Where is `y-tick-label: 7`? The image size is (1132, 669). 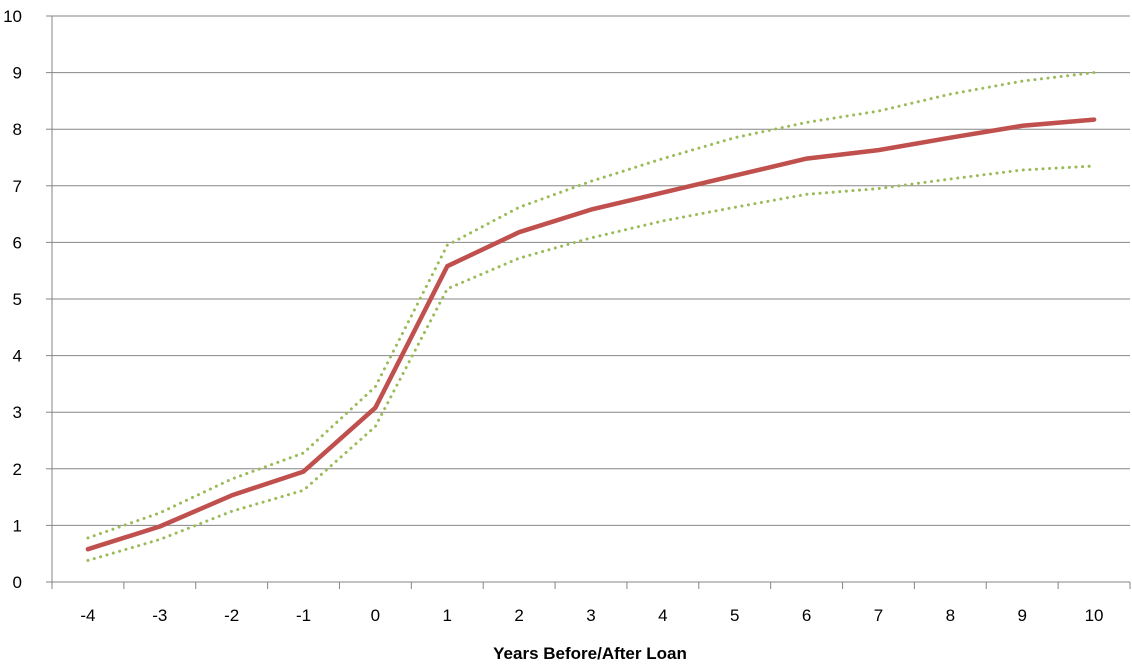
y-tick-label: 7 is located at coordinates (17, 186).